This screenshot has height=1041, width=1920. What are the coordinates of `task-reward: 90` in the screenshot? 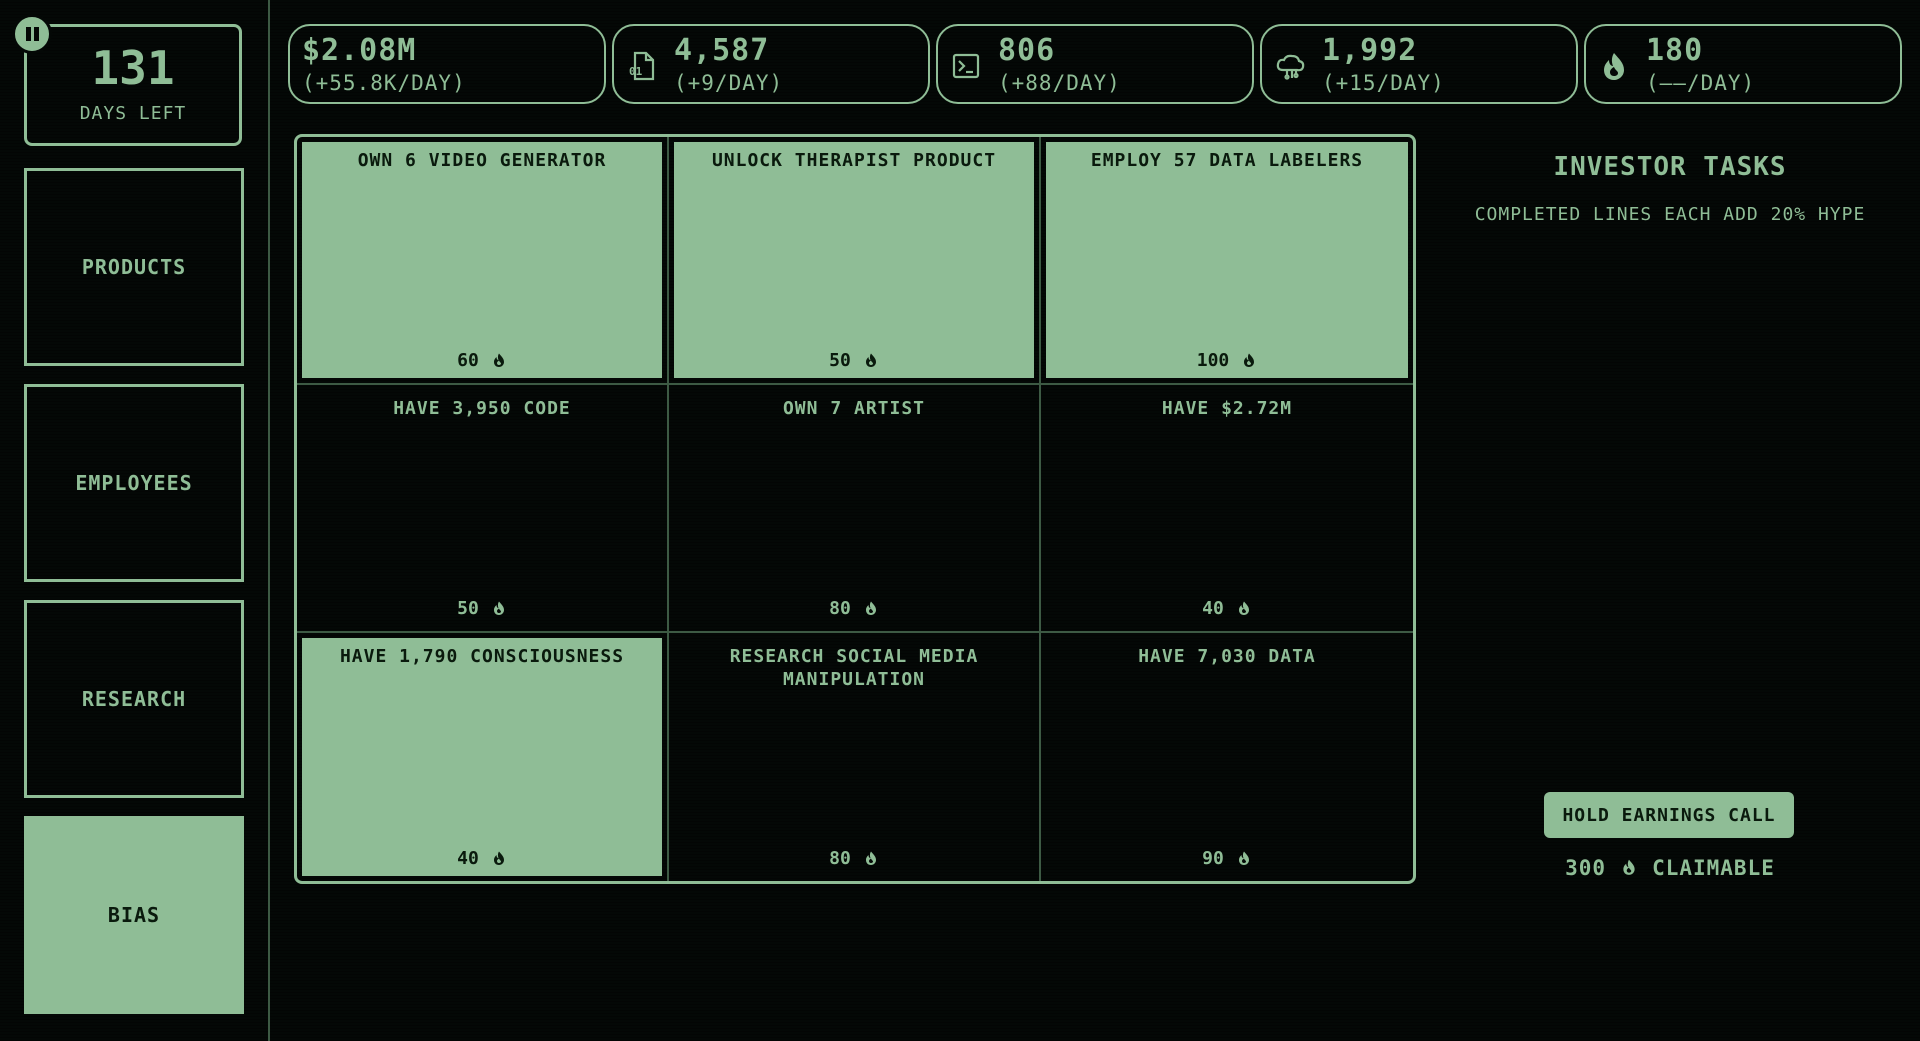 It's located at (1227, 858).